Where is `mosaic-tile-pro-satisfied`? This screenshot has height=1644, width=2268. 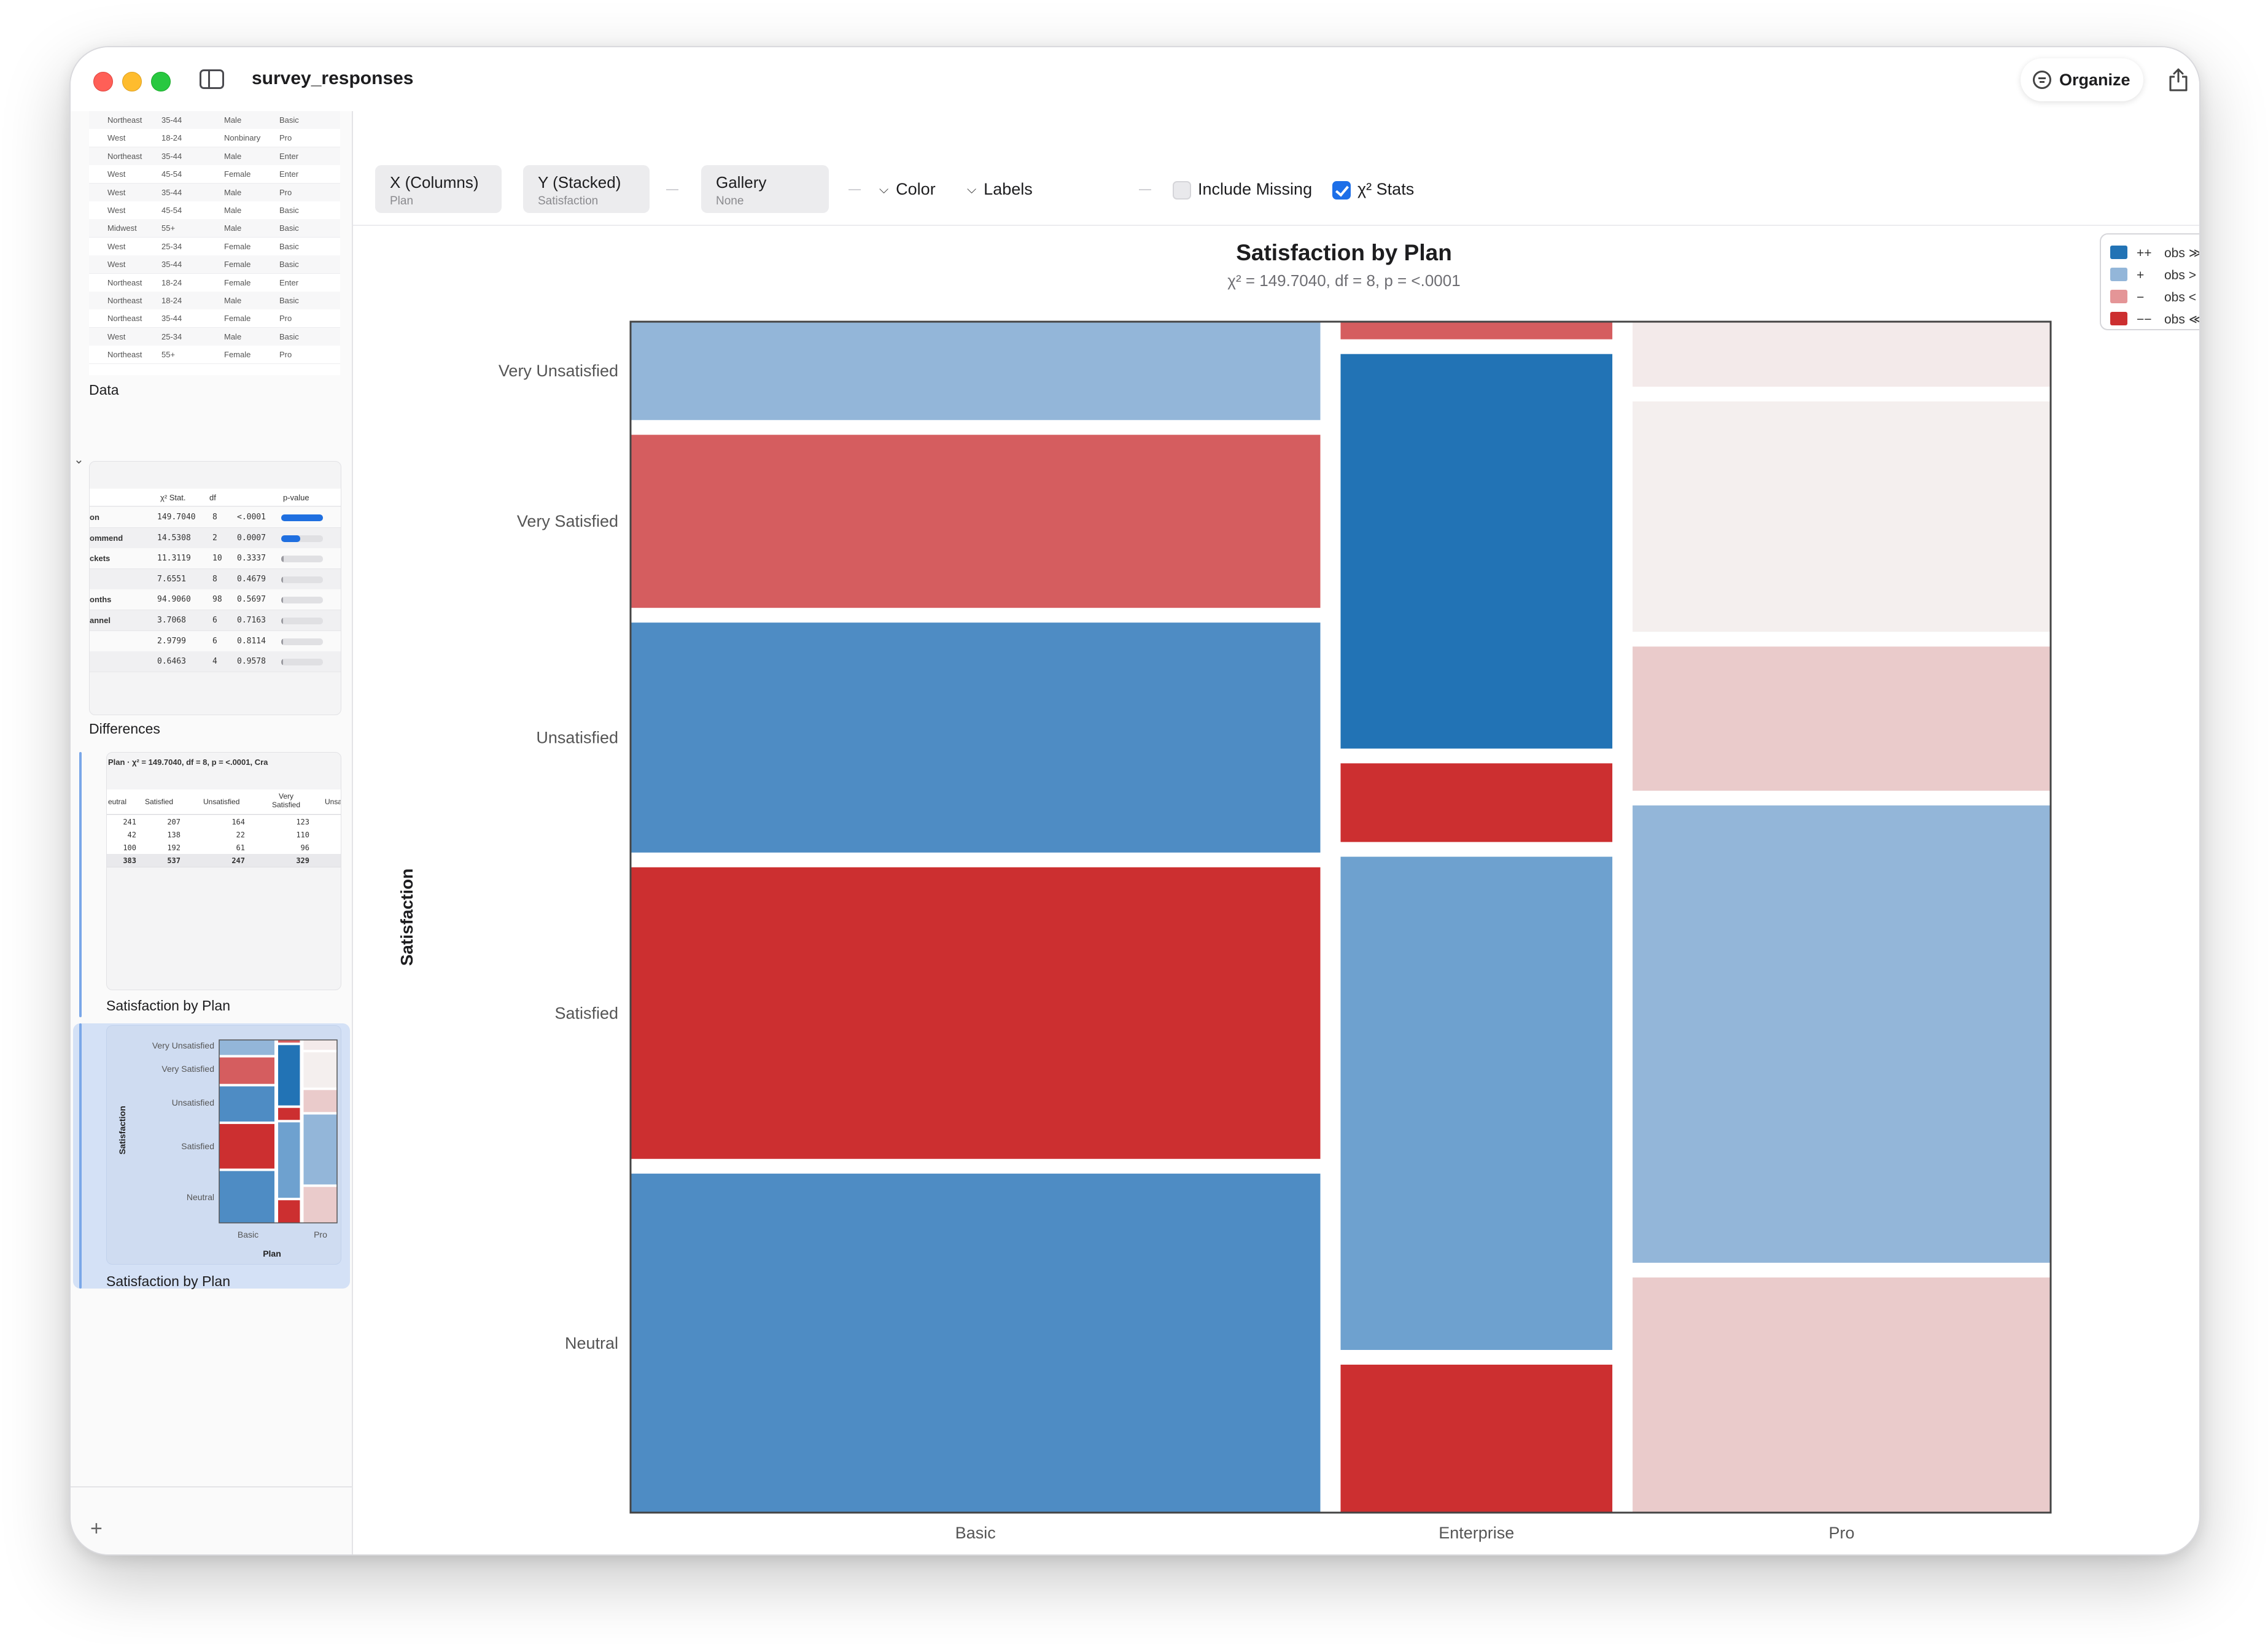 mosaic-tile-pro-satisfied is located at coordinates (1842, 1034).